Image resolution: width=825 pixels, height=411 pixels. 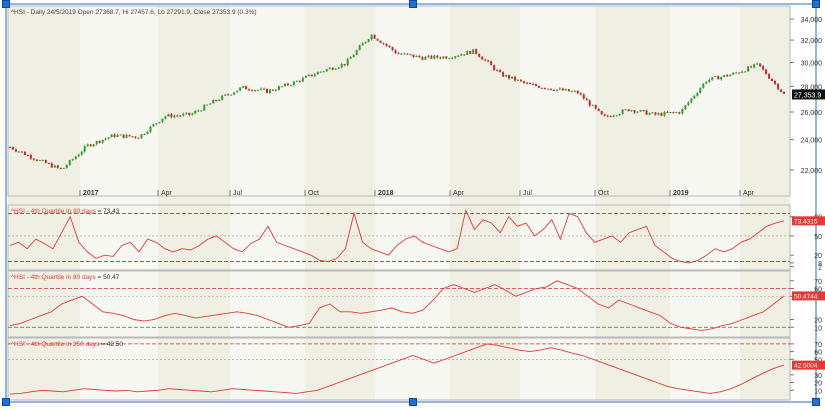 I want to click on y-tick-label: 8, so click(x=820, y=264).